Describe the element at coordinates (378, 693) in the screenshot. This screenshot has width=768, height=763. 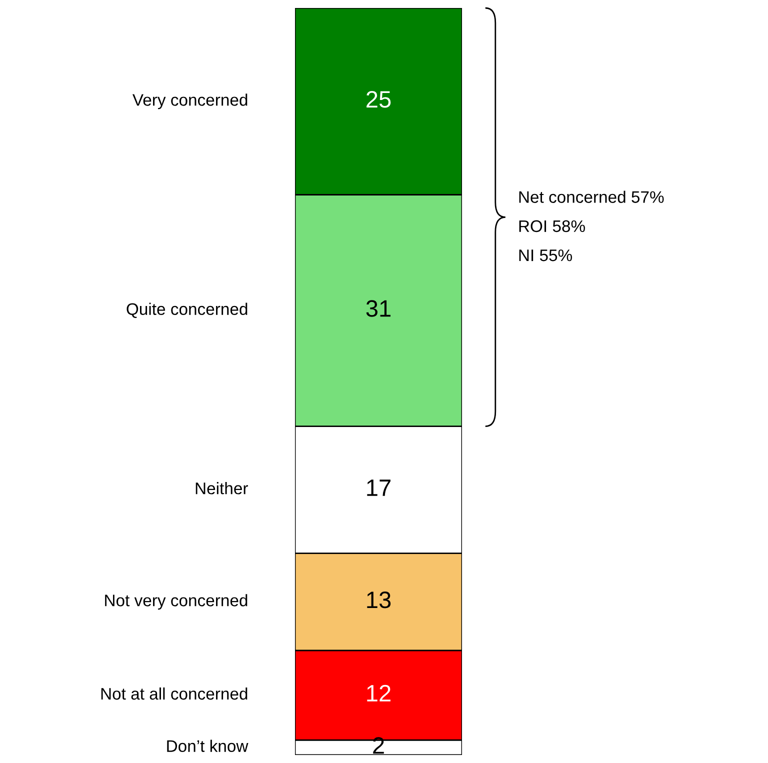
I see `data-label: 12` at that location.